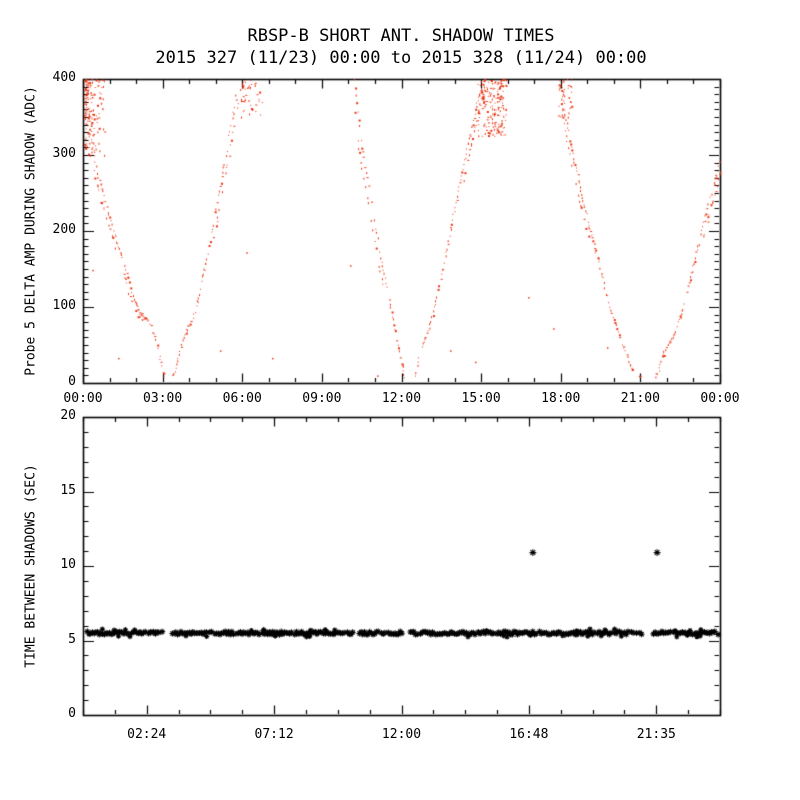 The image size is (800, 800). Describe the element at coordinates (529, 734) in the screenshot. I see `bottom-x-tick-label: 16:48` at that location.